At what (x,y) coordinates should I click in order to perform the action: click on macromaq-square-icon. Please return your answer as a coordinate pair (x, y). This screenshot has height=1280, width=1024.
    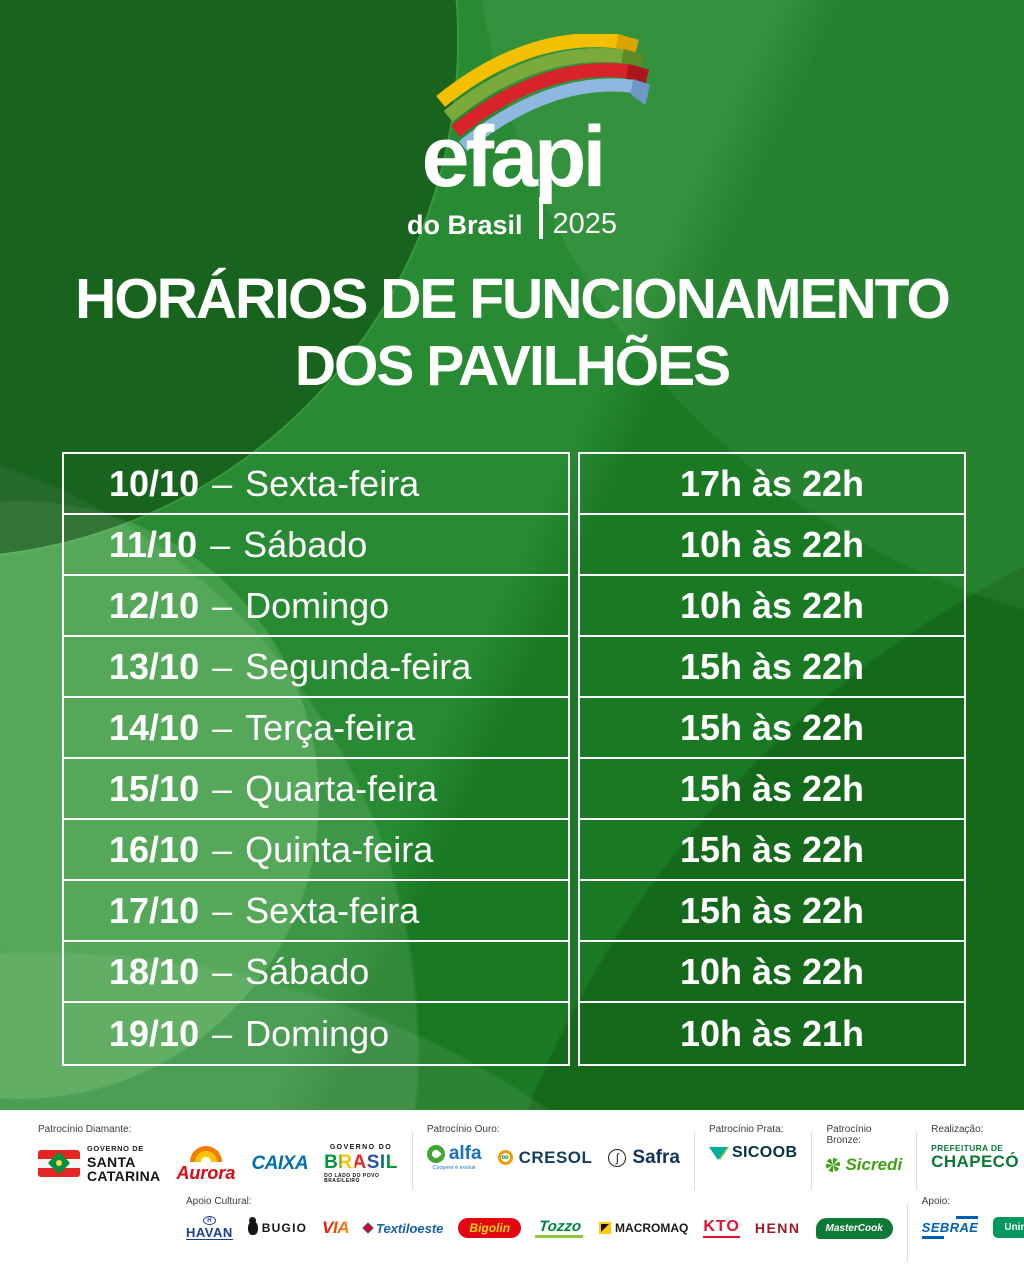
    Looking at the image, I should click on (605, 1228).